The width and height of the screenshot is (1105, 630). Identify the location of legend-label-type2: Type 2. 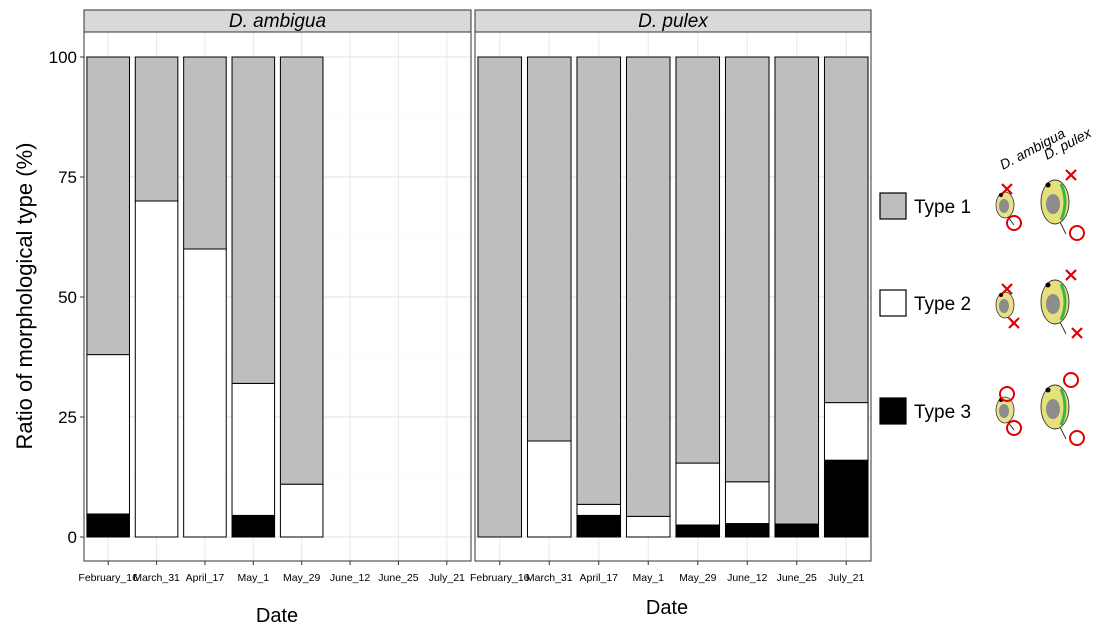
(942, 304).